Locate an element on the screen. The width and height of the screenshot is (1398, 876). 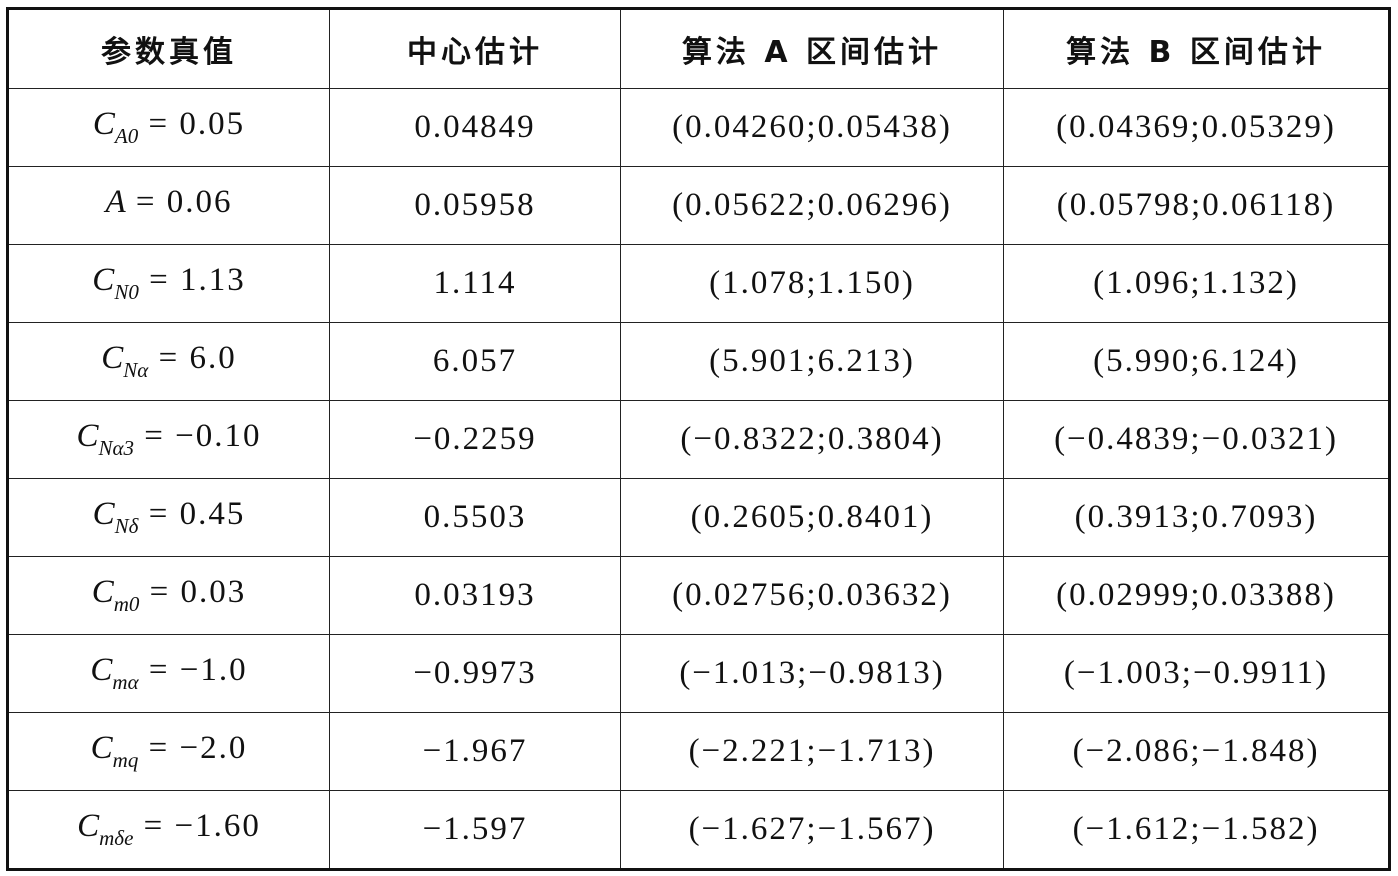
true-value-cell: Cmα = −1.0 is located at coordinates (168, 673).